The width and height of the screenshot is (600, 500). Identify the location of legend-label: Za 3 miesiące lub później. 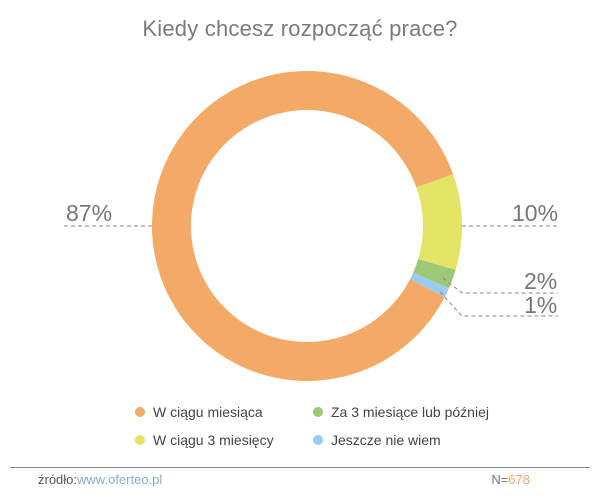
(410, 412).